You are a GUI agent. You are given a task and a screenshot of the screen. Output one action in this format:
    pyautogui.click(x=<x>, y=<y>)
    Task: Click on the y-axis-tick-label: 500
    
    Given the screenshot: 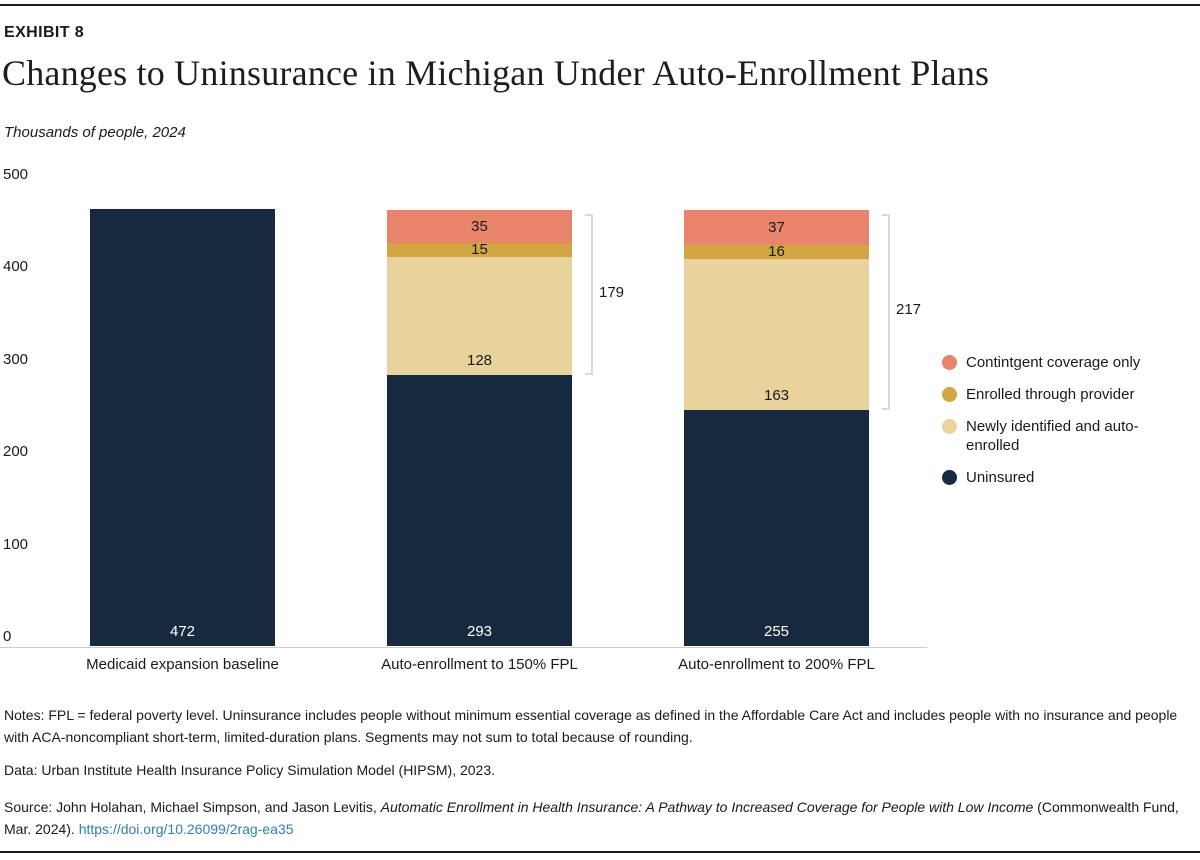 What is the action you would take?
    pyautogui.click(x=16, y=174)
    